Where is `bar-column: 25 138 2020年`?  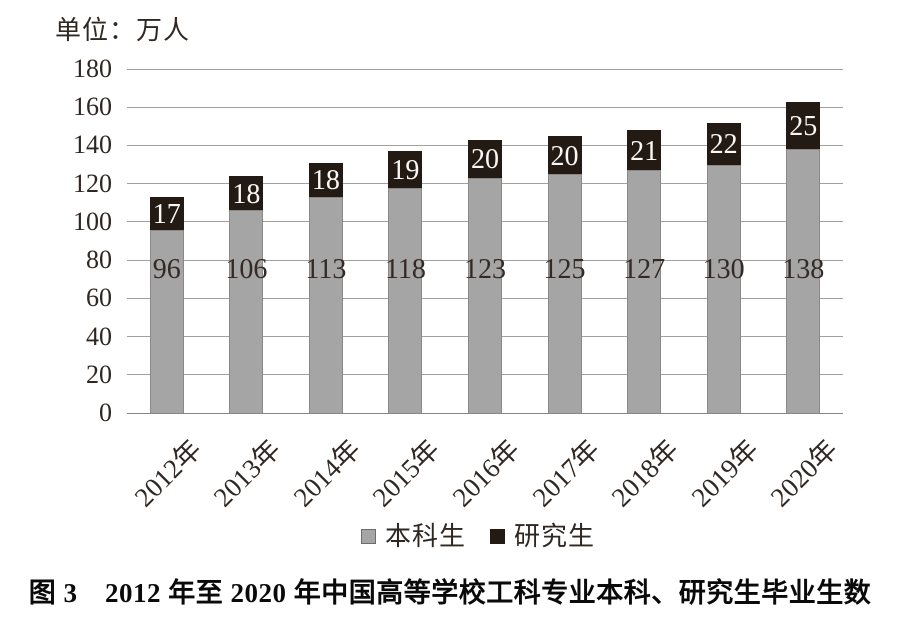
bar-column: 25 138 2020年 is located at coordinates (803, 290).